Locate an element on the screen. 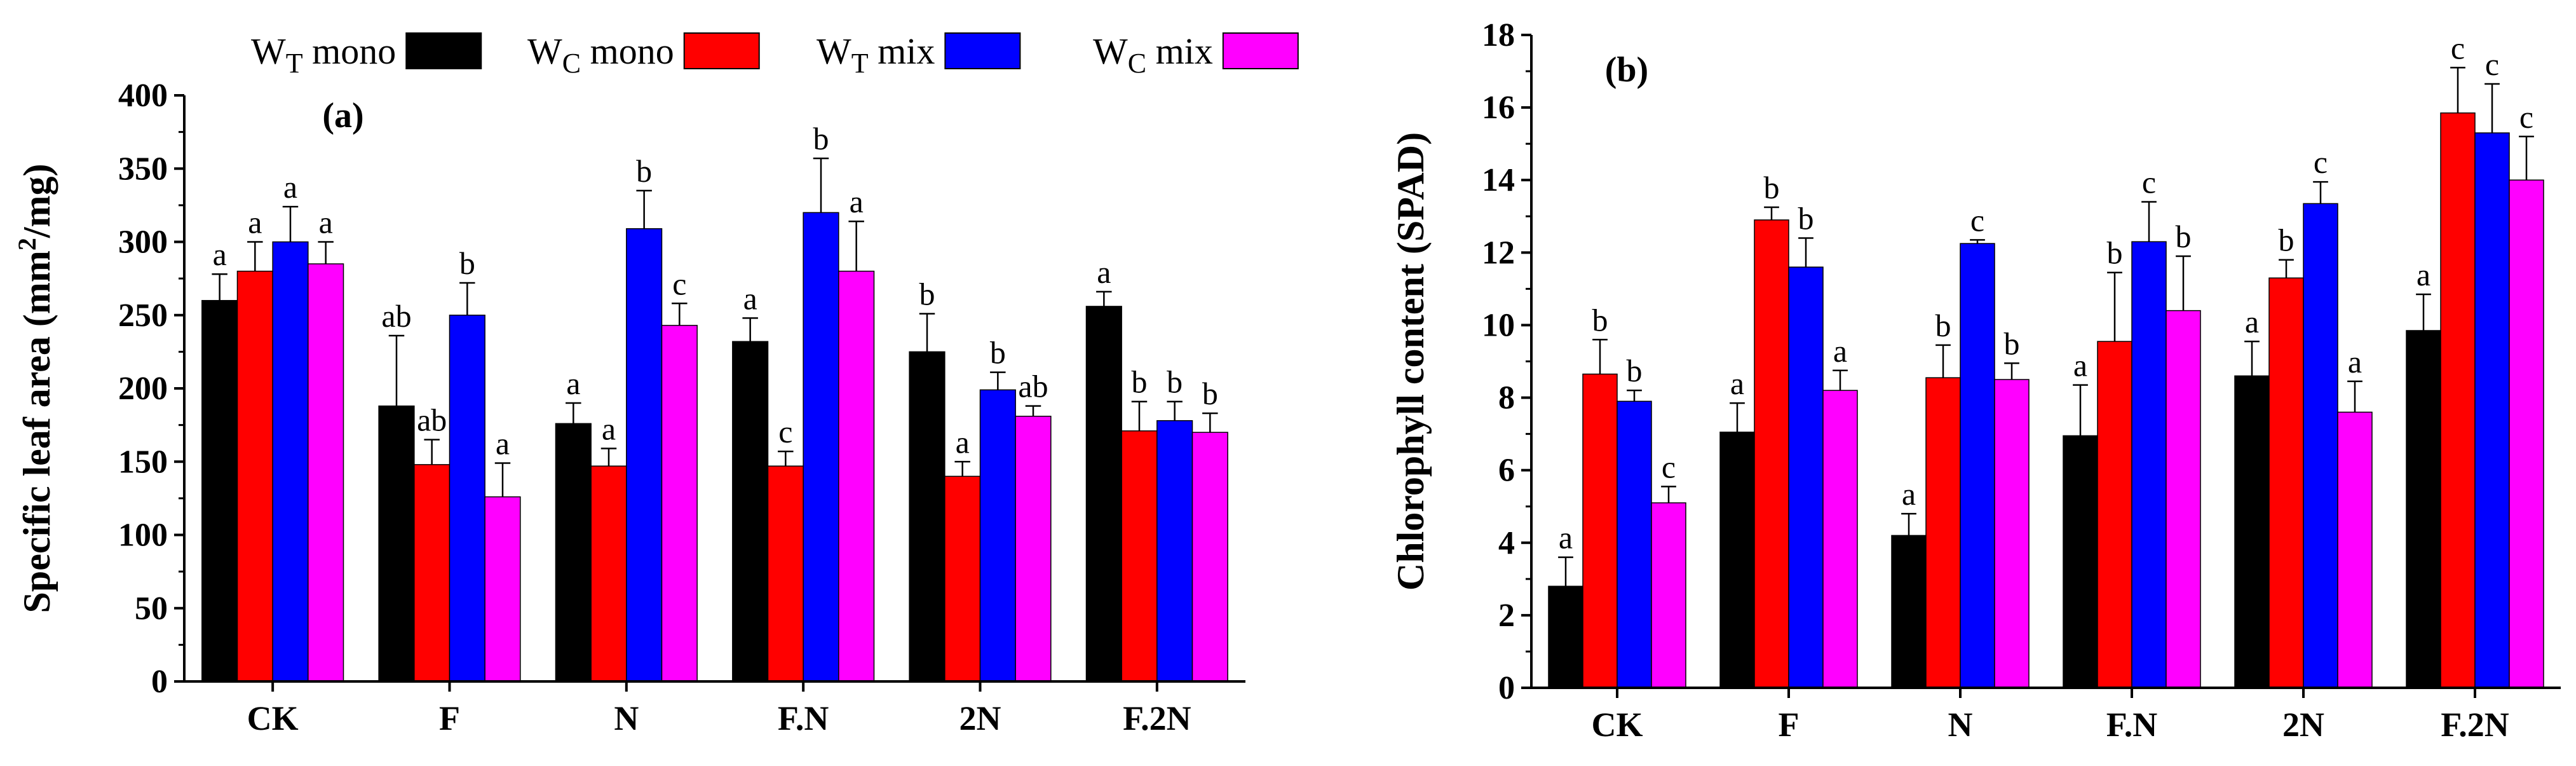  legend-label: WT mix is located at coordinates (876, 55).